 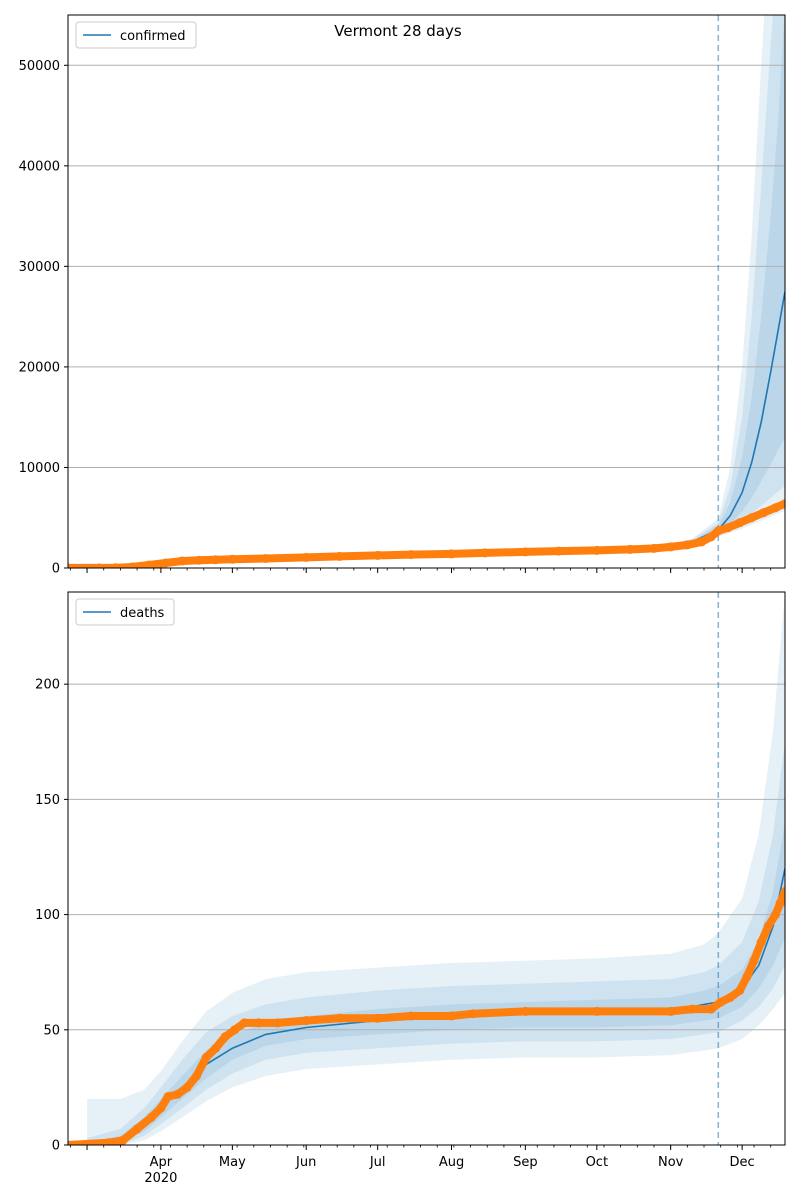 I want to click on deaths-xtick-label: May, so click(x=232, y=1162).